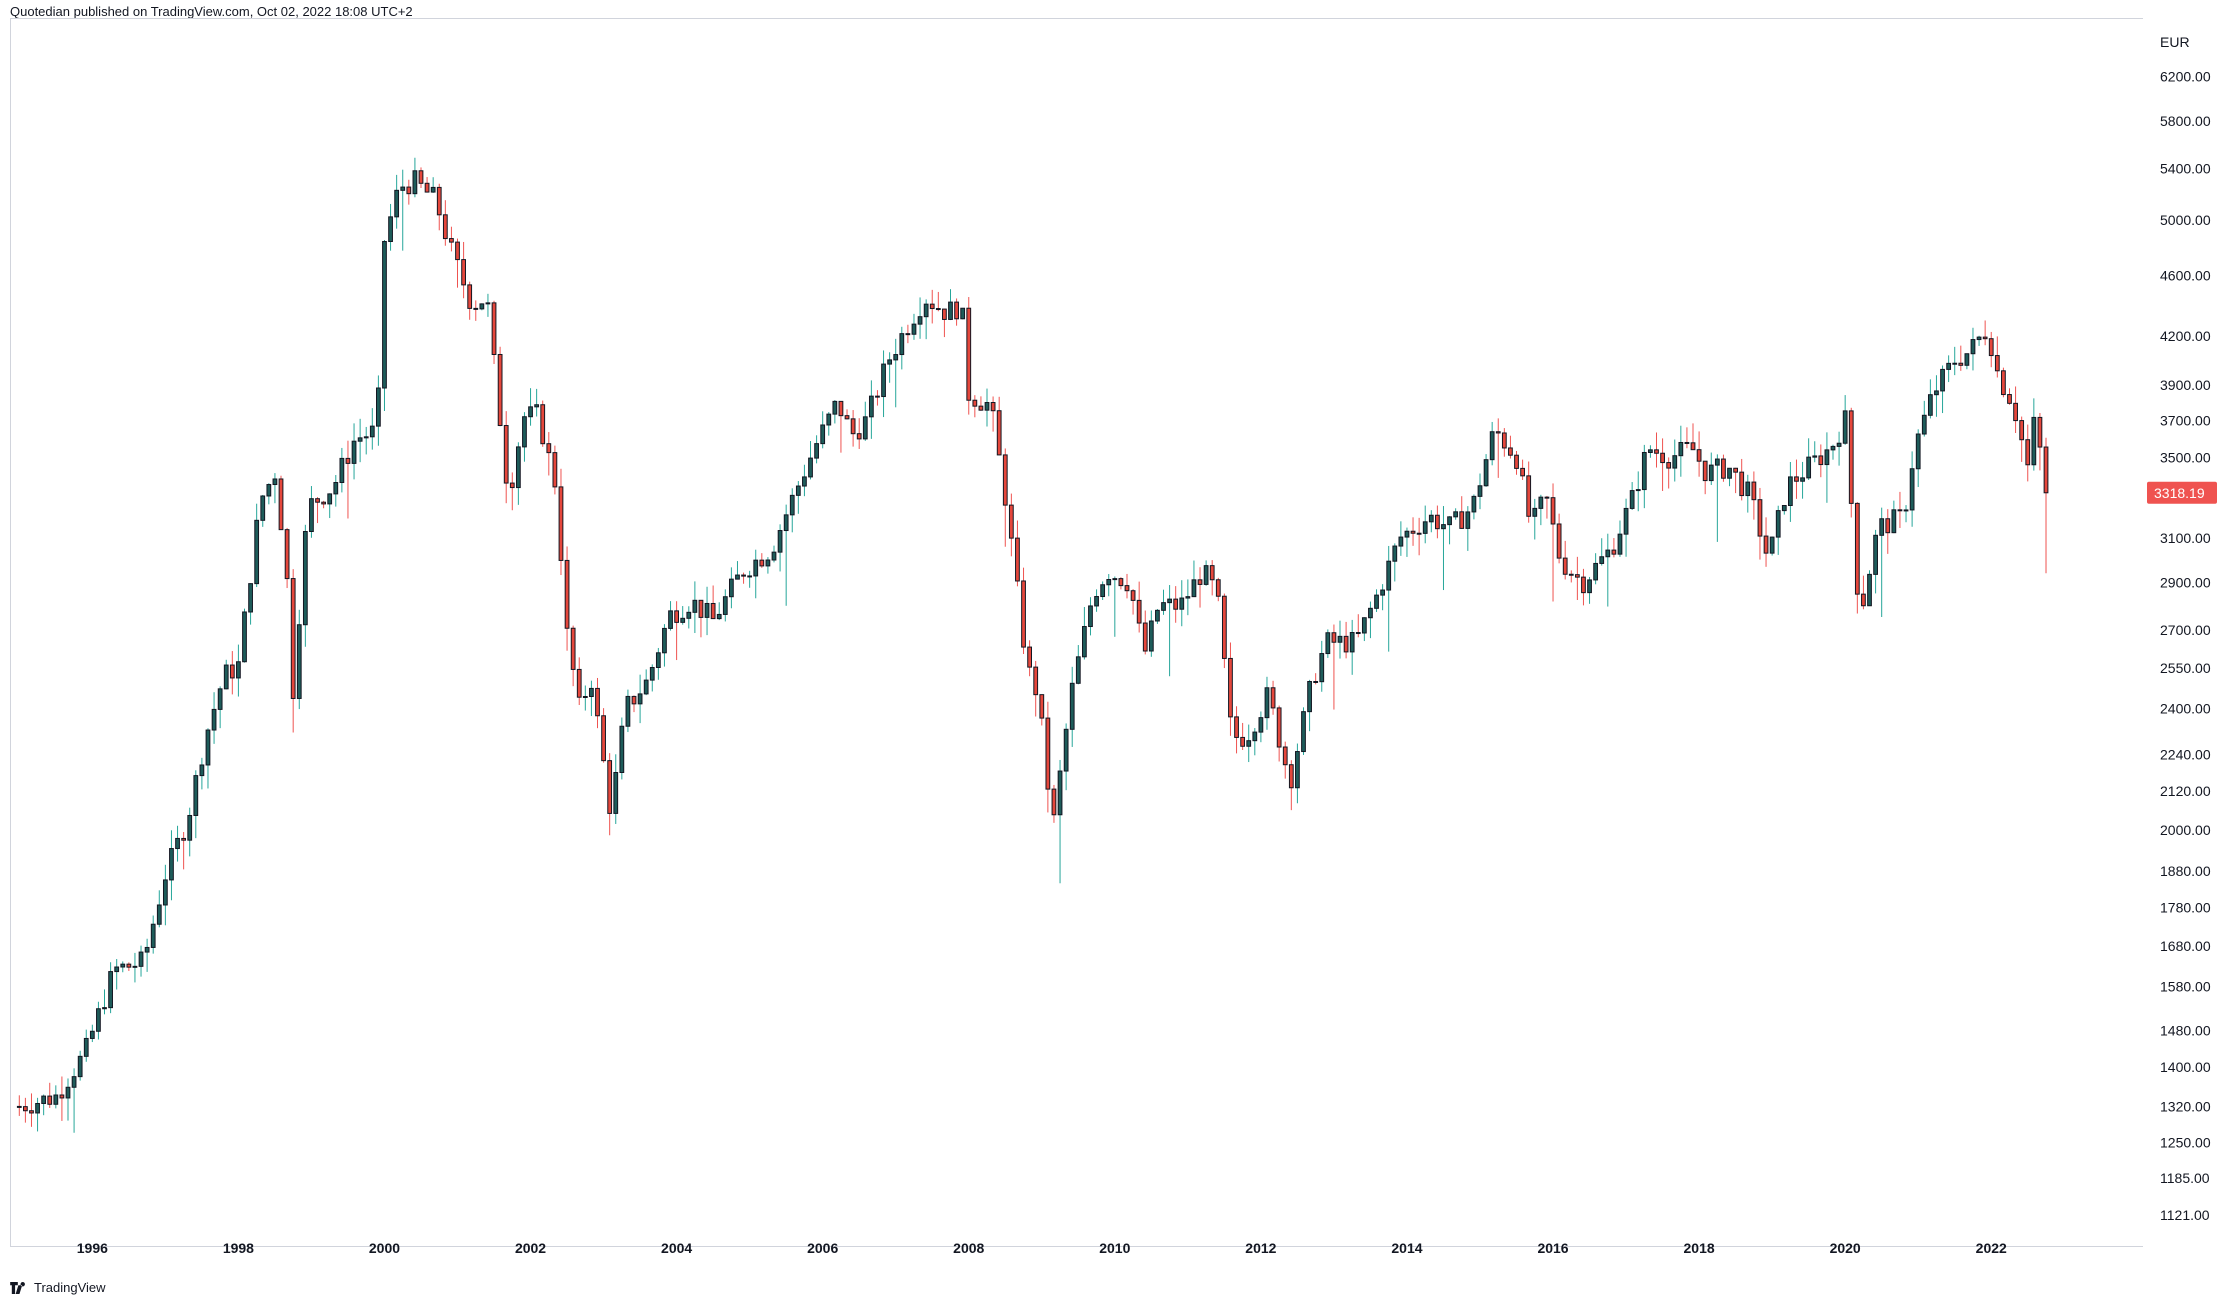 This screenshot has width=2230, height=1299. Describe the element at coordinates (1114, 1248) in the screenshot. I see `x-tick-label: 2010` at that location.